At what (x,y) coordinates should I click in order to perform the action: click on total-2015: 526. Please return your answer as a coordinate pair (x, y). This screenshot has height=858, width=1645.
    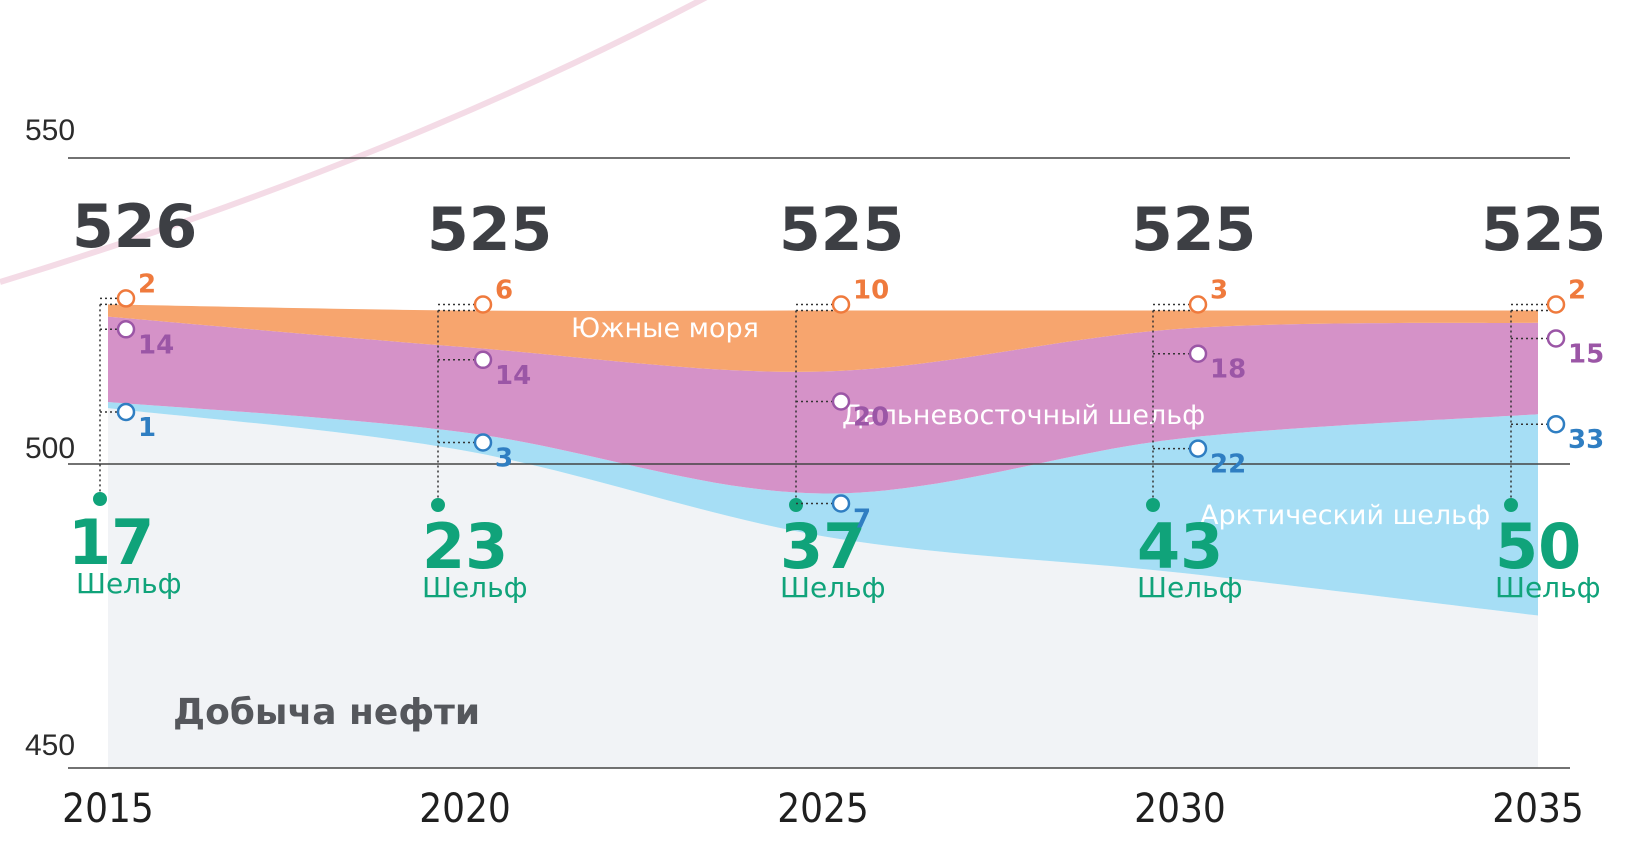
    Looking at the image, I should click on (134, 227).